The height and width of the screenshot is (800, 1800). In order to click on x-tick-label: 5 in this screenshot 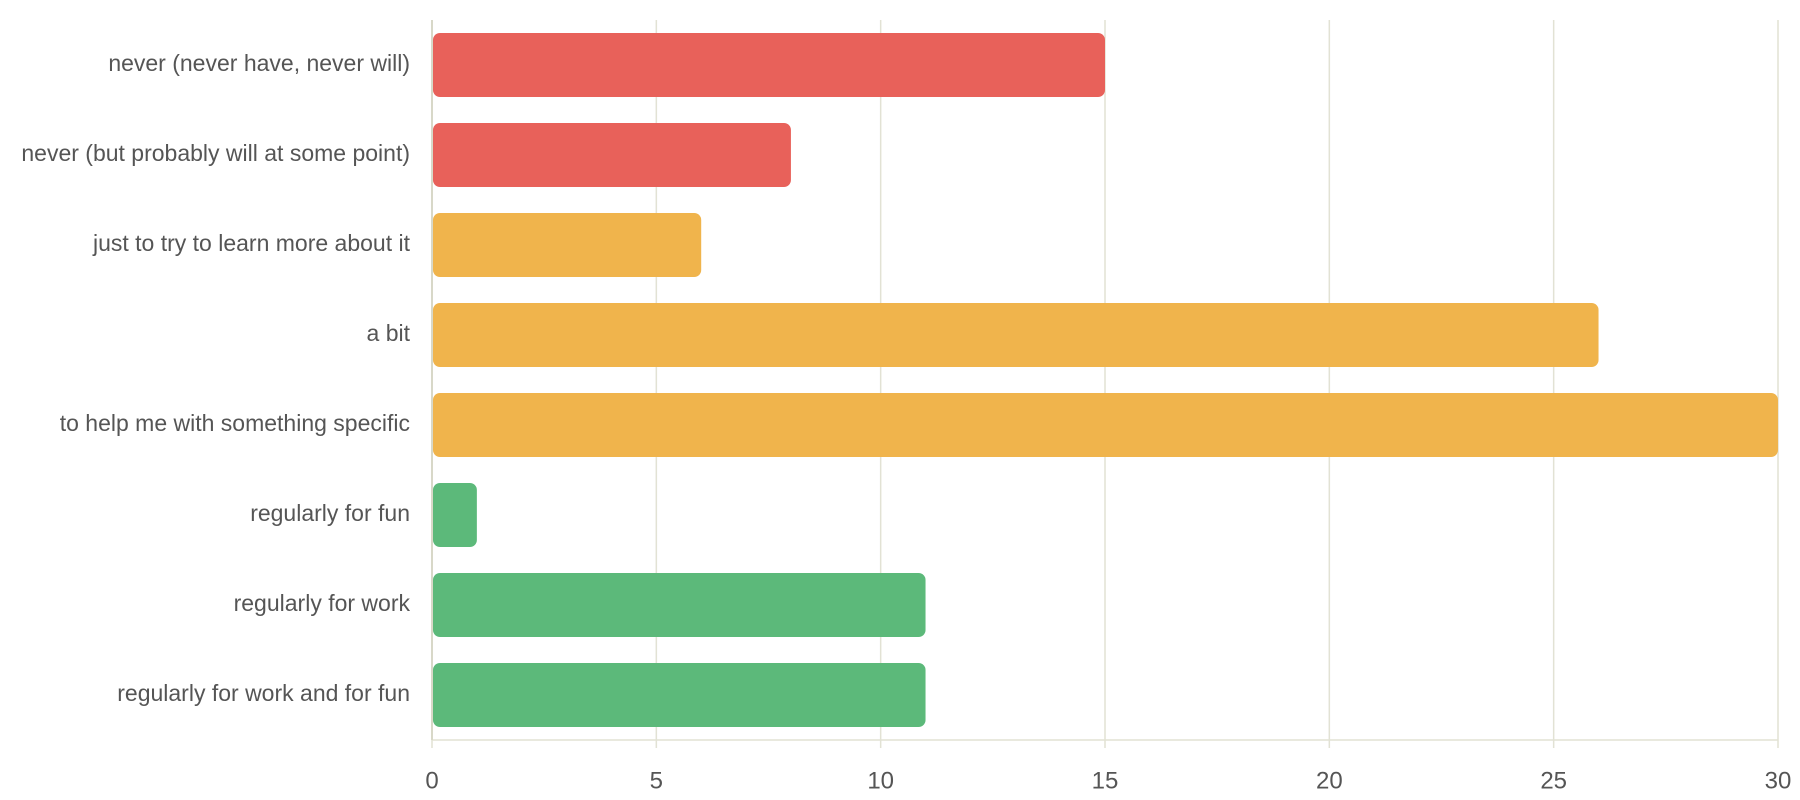, I will do `click(656, 780)`.